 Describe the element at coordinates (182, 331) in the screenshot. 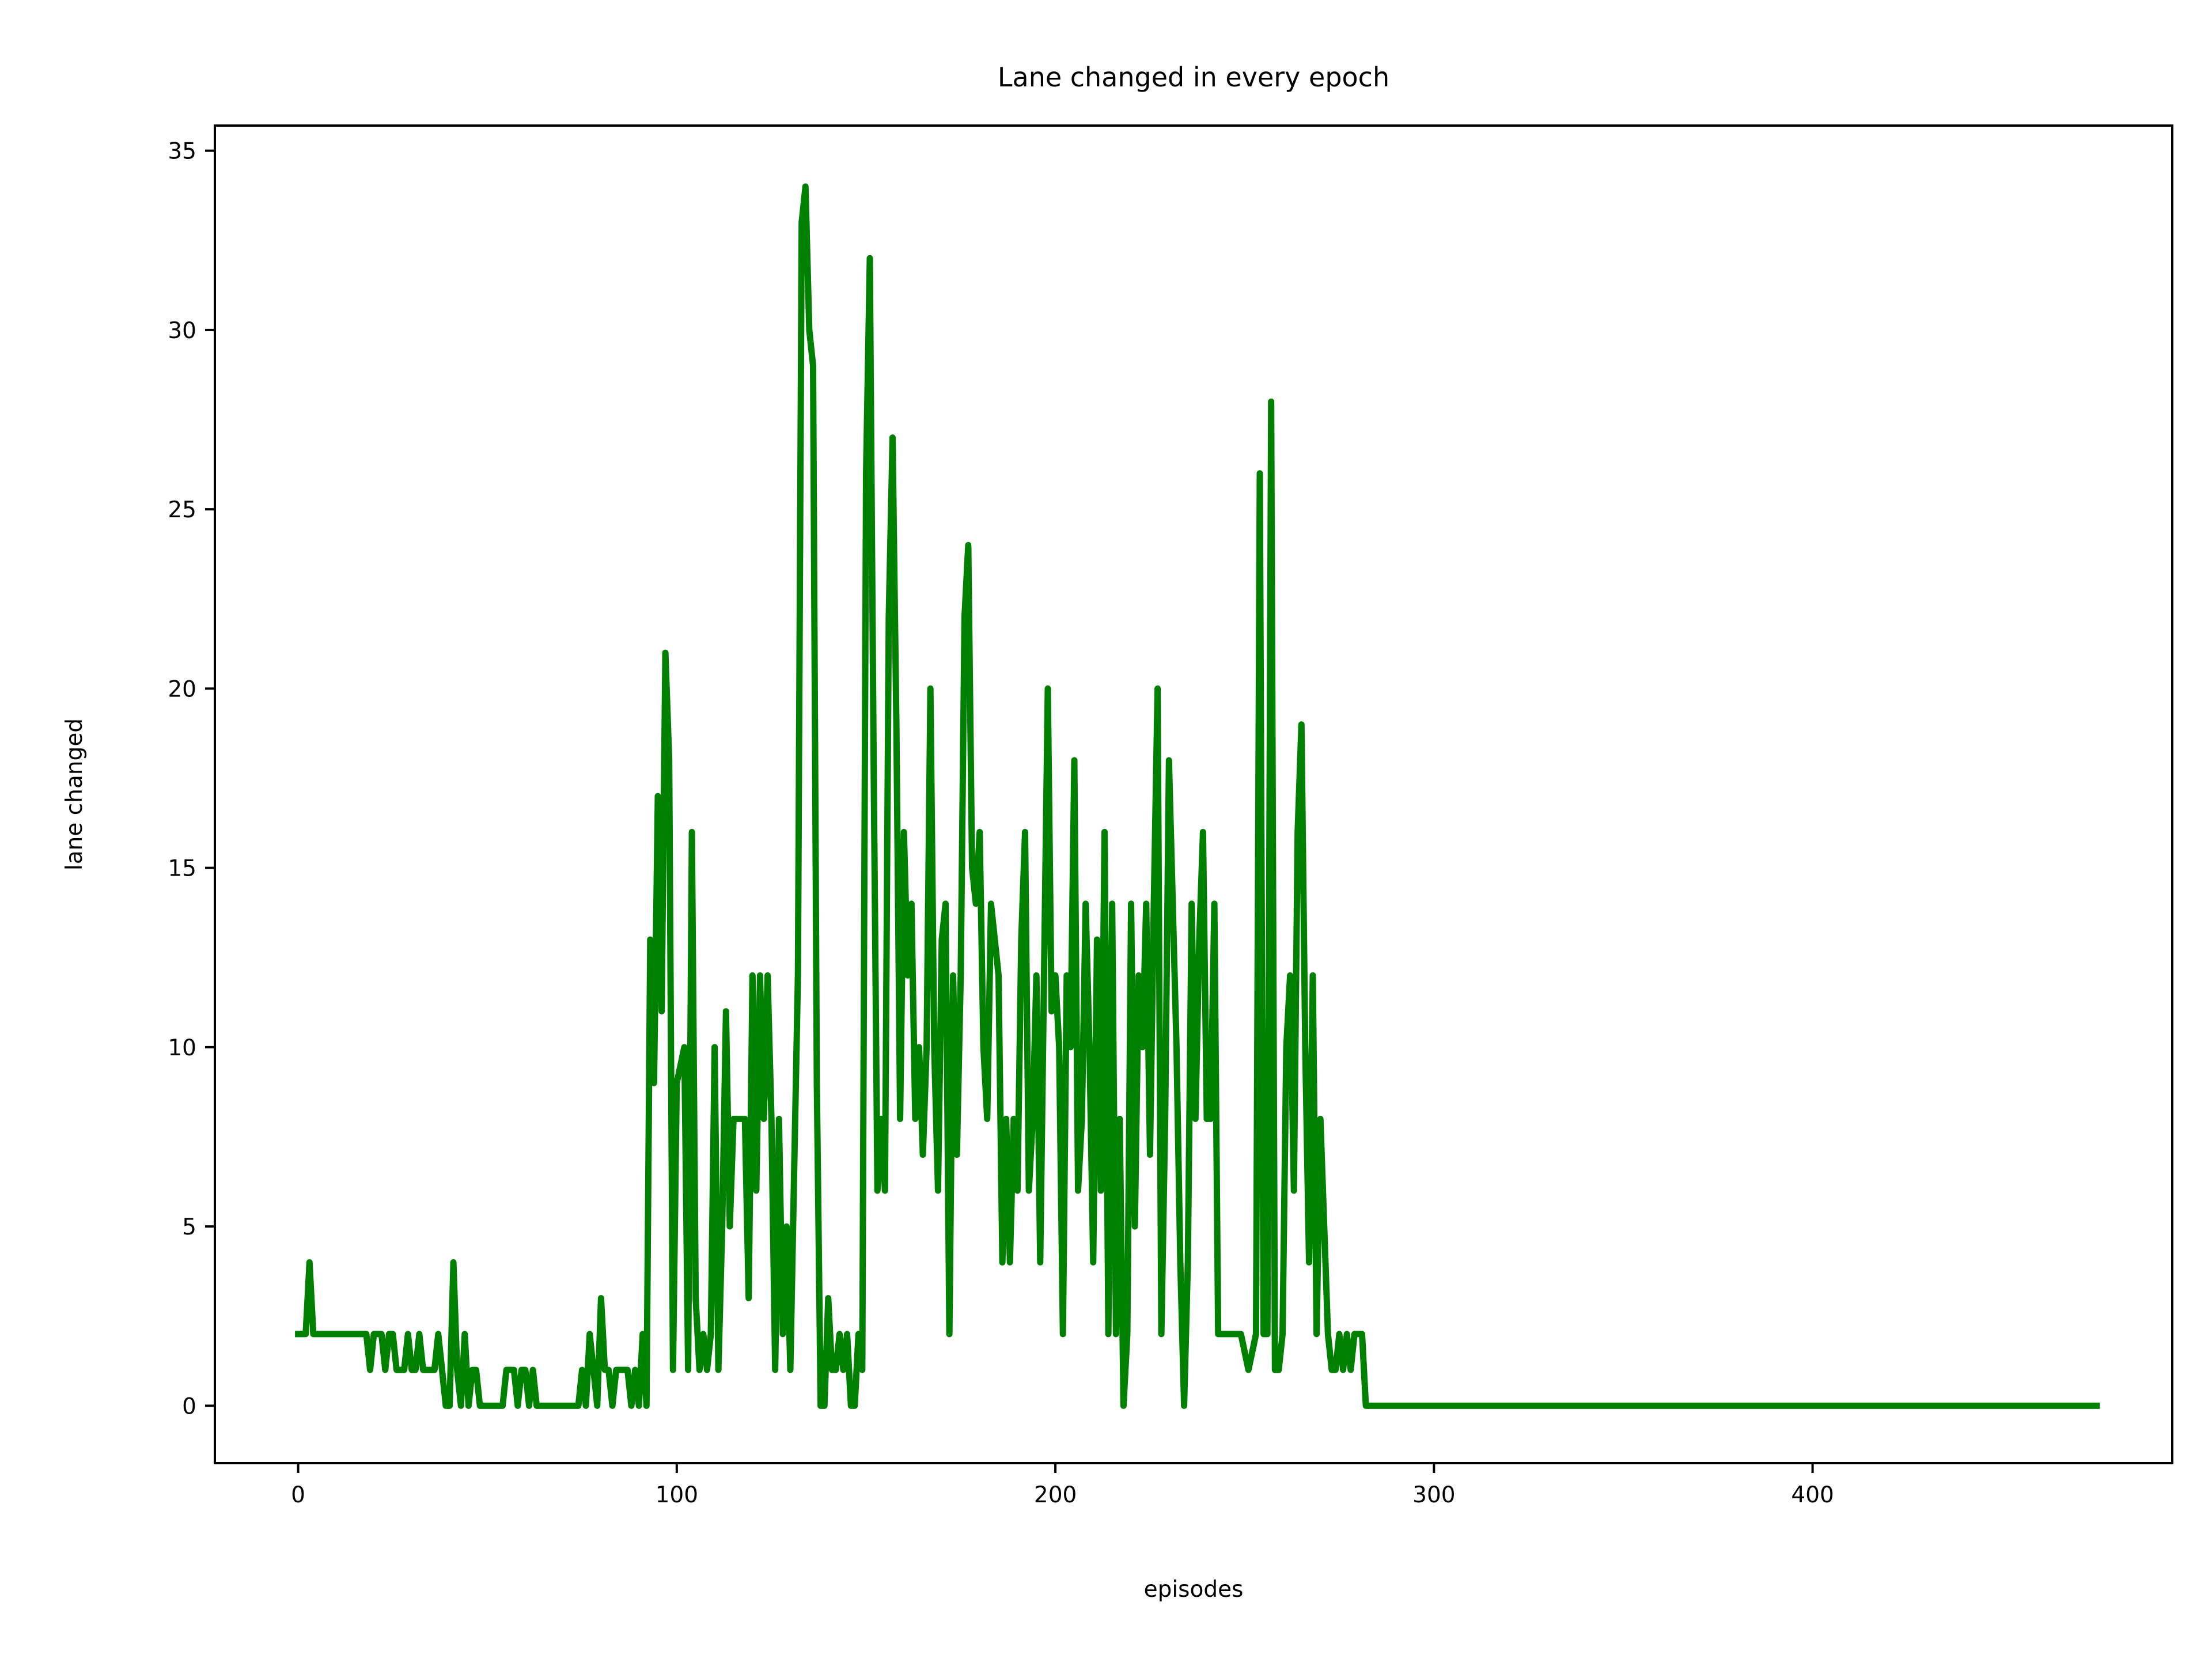

I see `y-tick-label: 30` at that location.